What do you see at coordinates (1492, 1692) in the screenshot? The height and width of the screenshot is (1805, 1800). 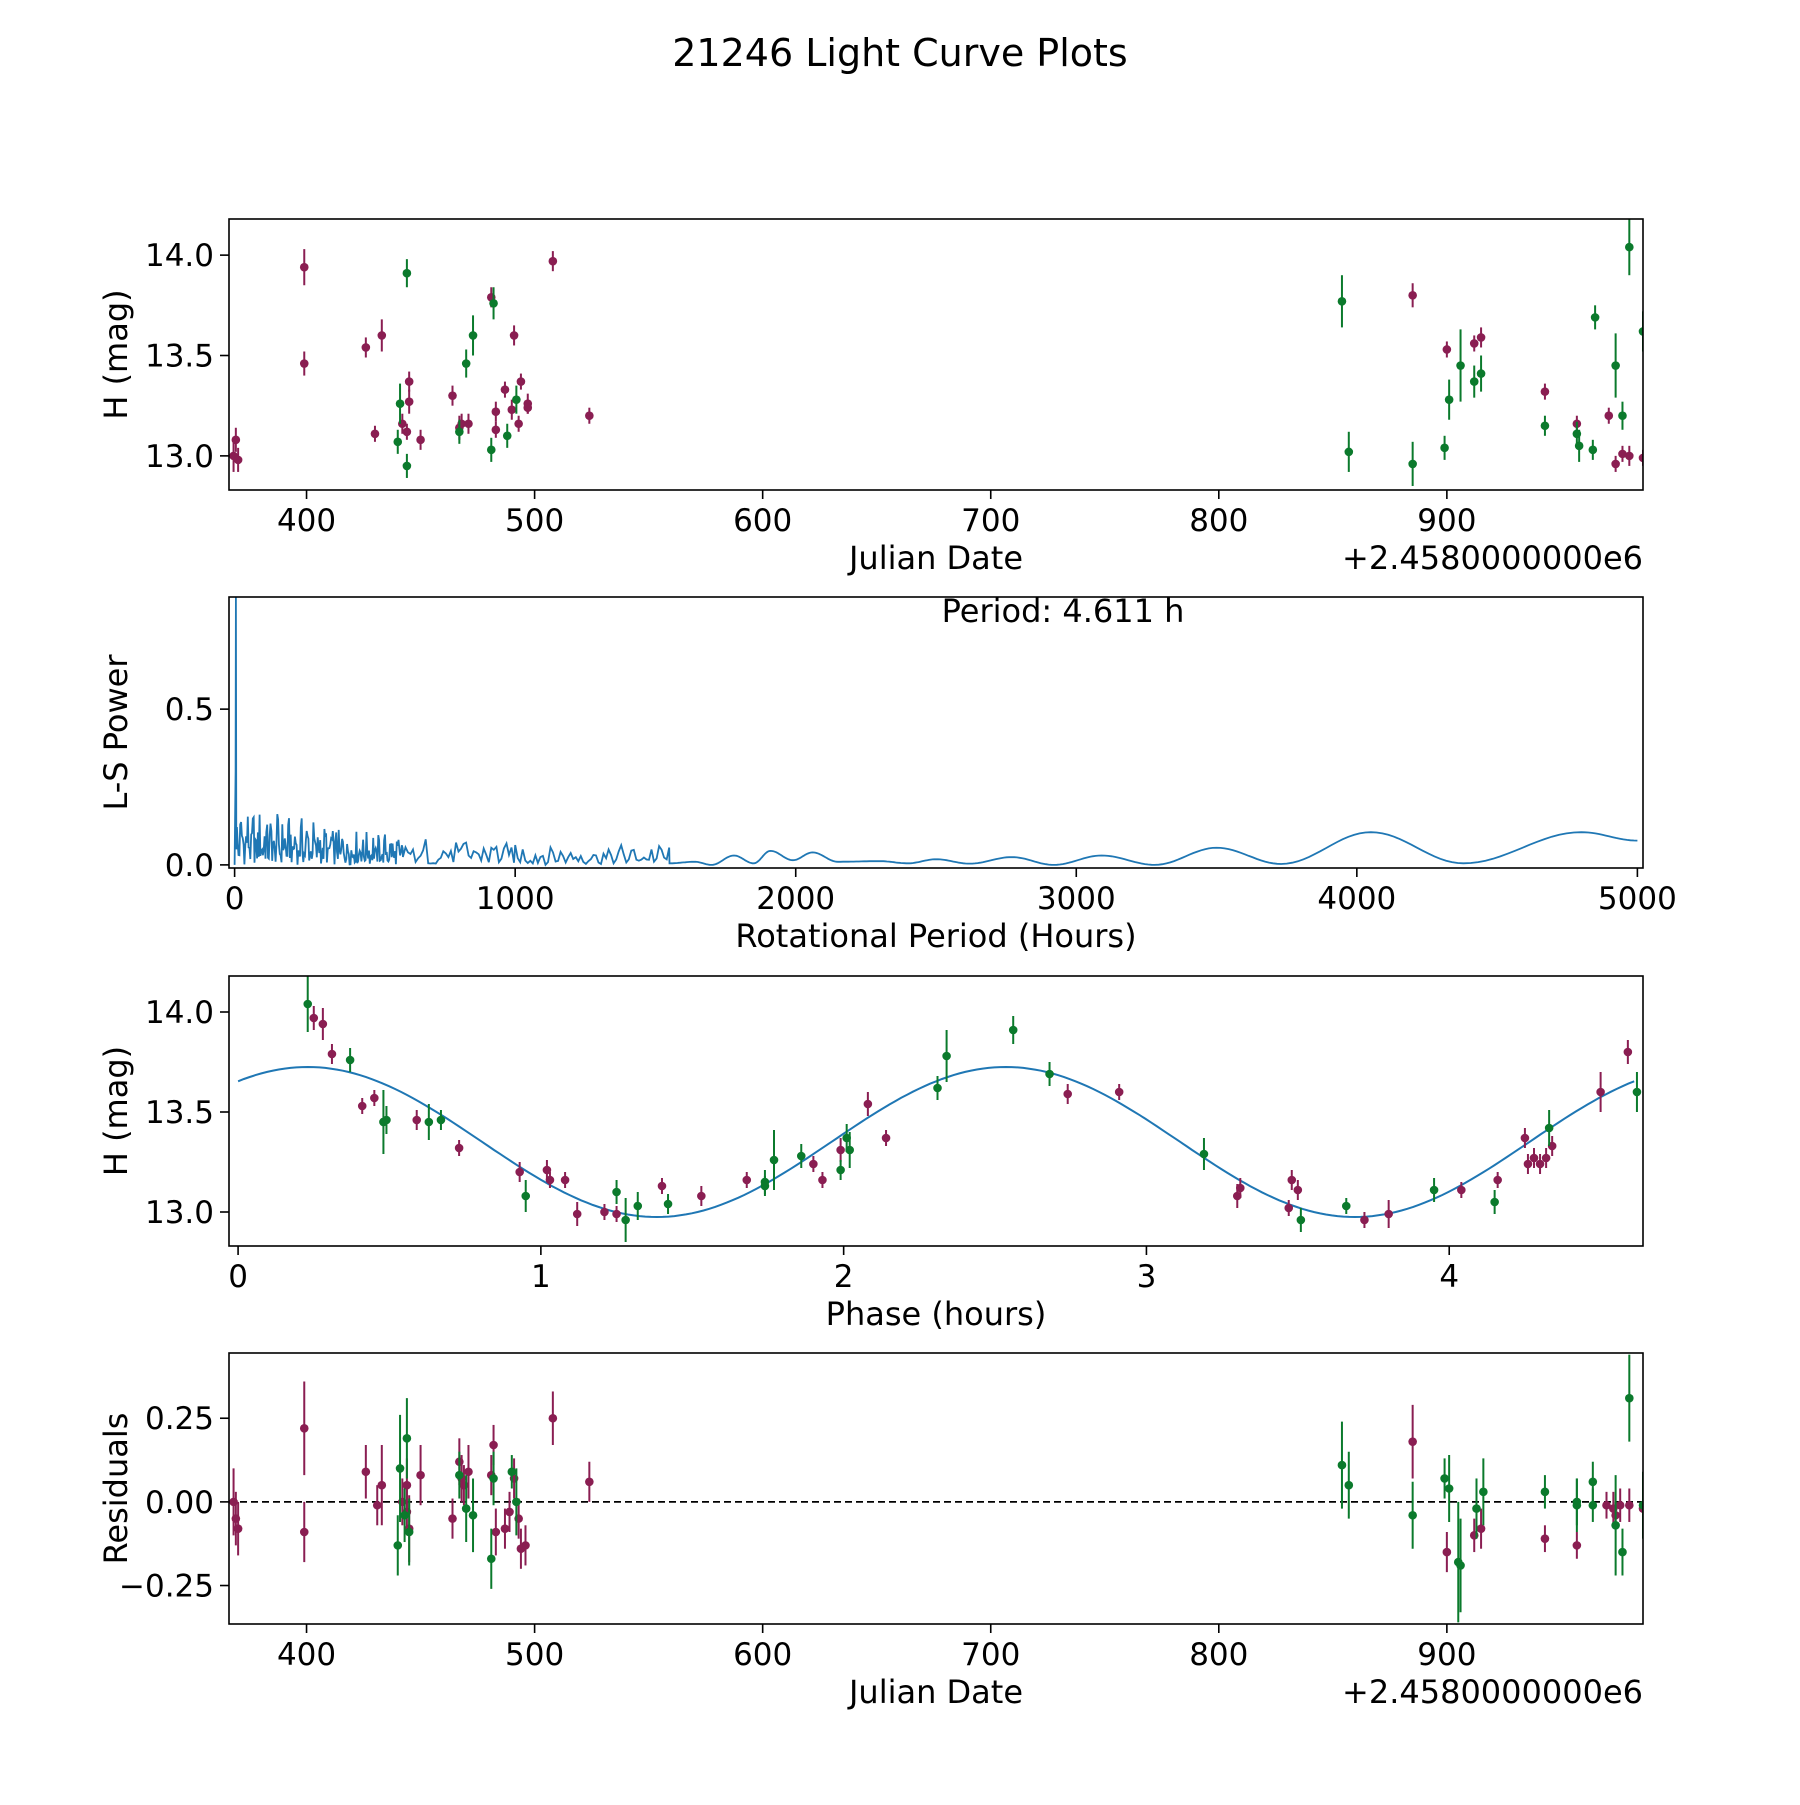 I see `x-offset-label: +2.4580000000e6` at bounding box center [1492, 1692].